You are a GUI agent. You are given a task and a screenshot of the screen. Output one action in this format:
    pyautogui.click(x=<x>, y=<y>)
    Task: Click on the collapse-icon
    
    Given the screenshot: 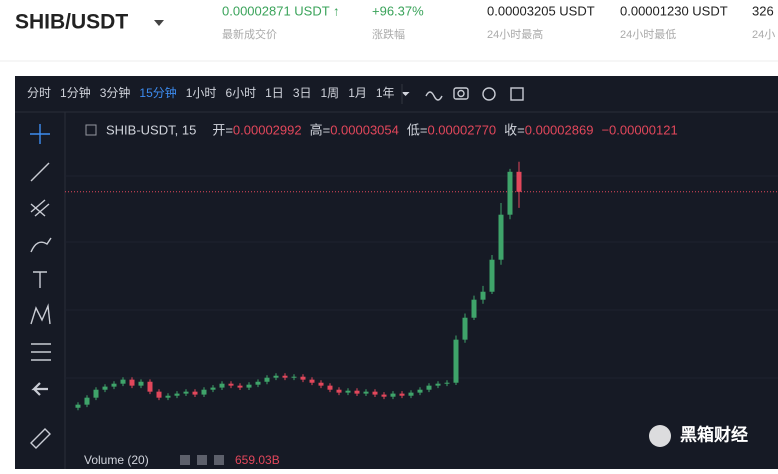 What is the action you would take?
    pyautogui.click(x=91, y=130)
    